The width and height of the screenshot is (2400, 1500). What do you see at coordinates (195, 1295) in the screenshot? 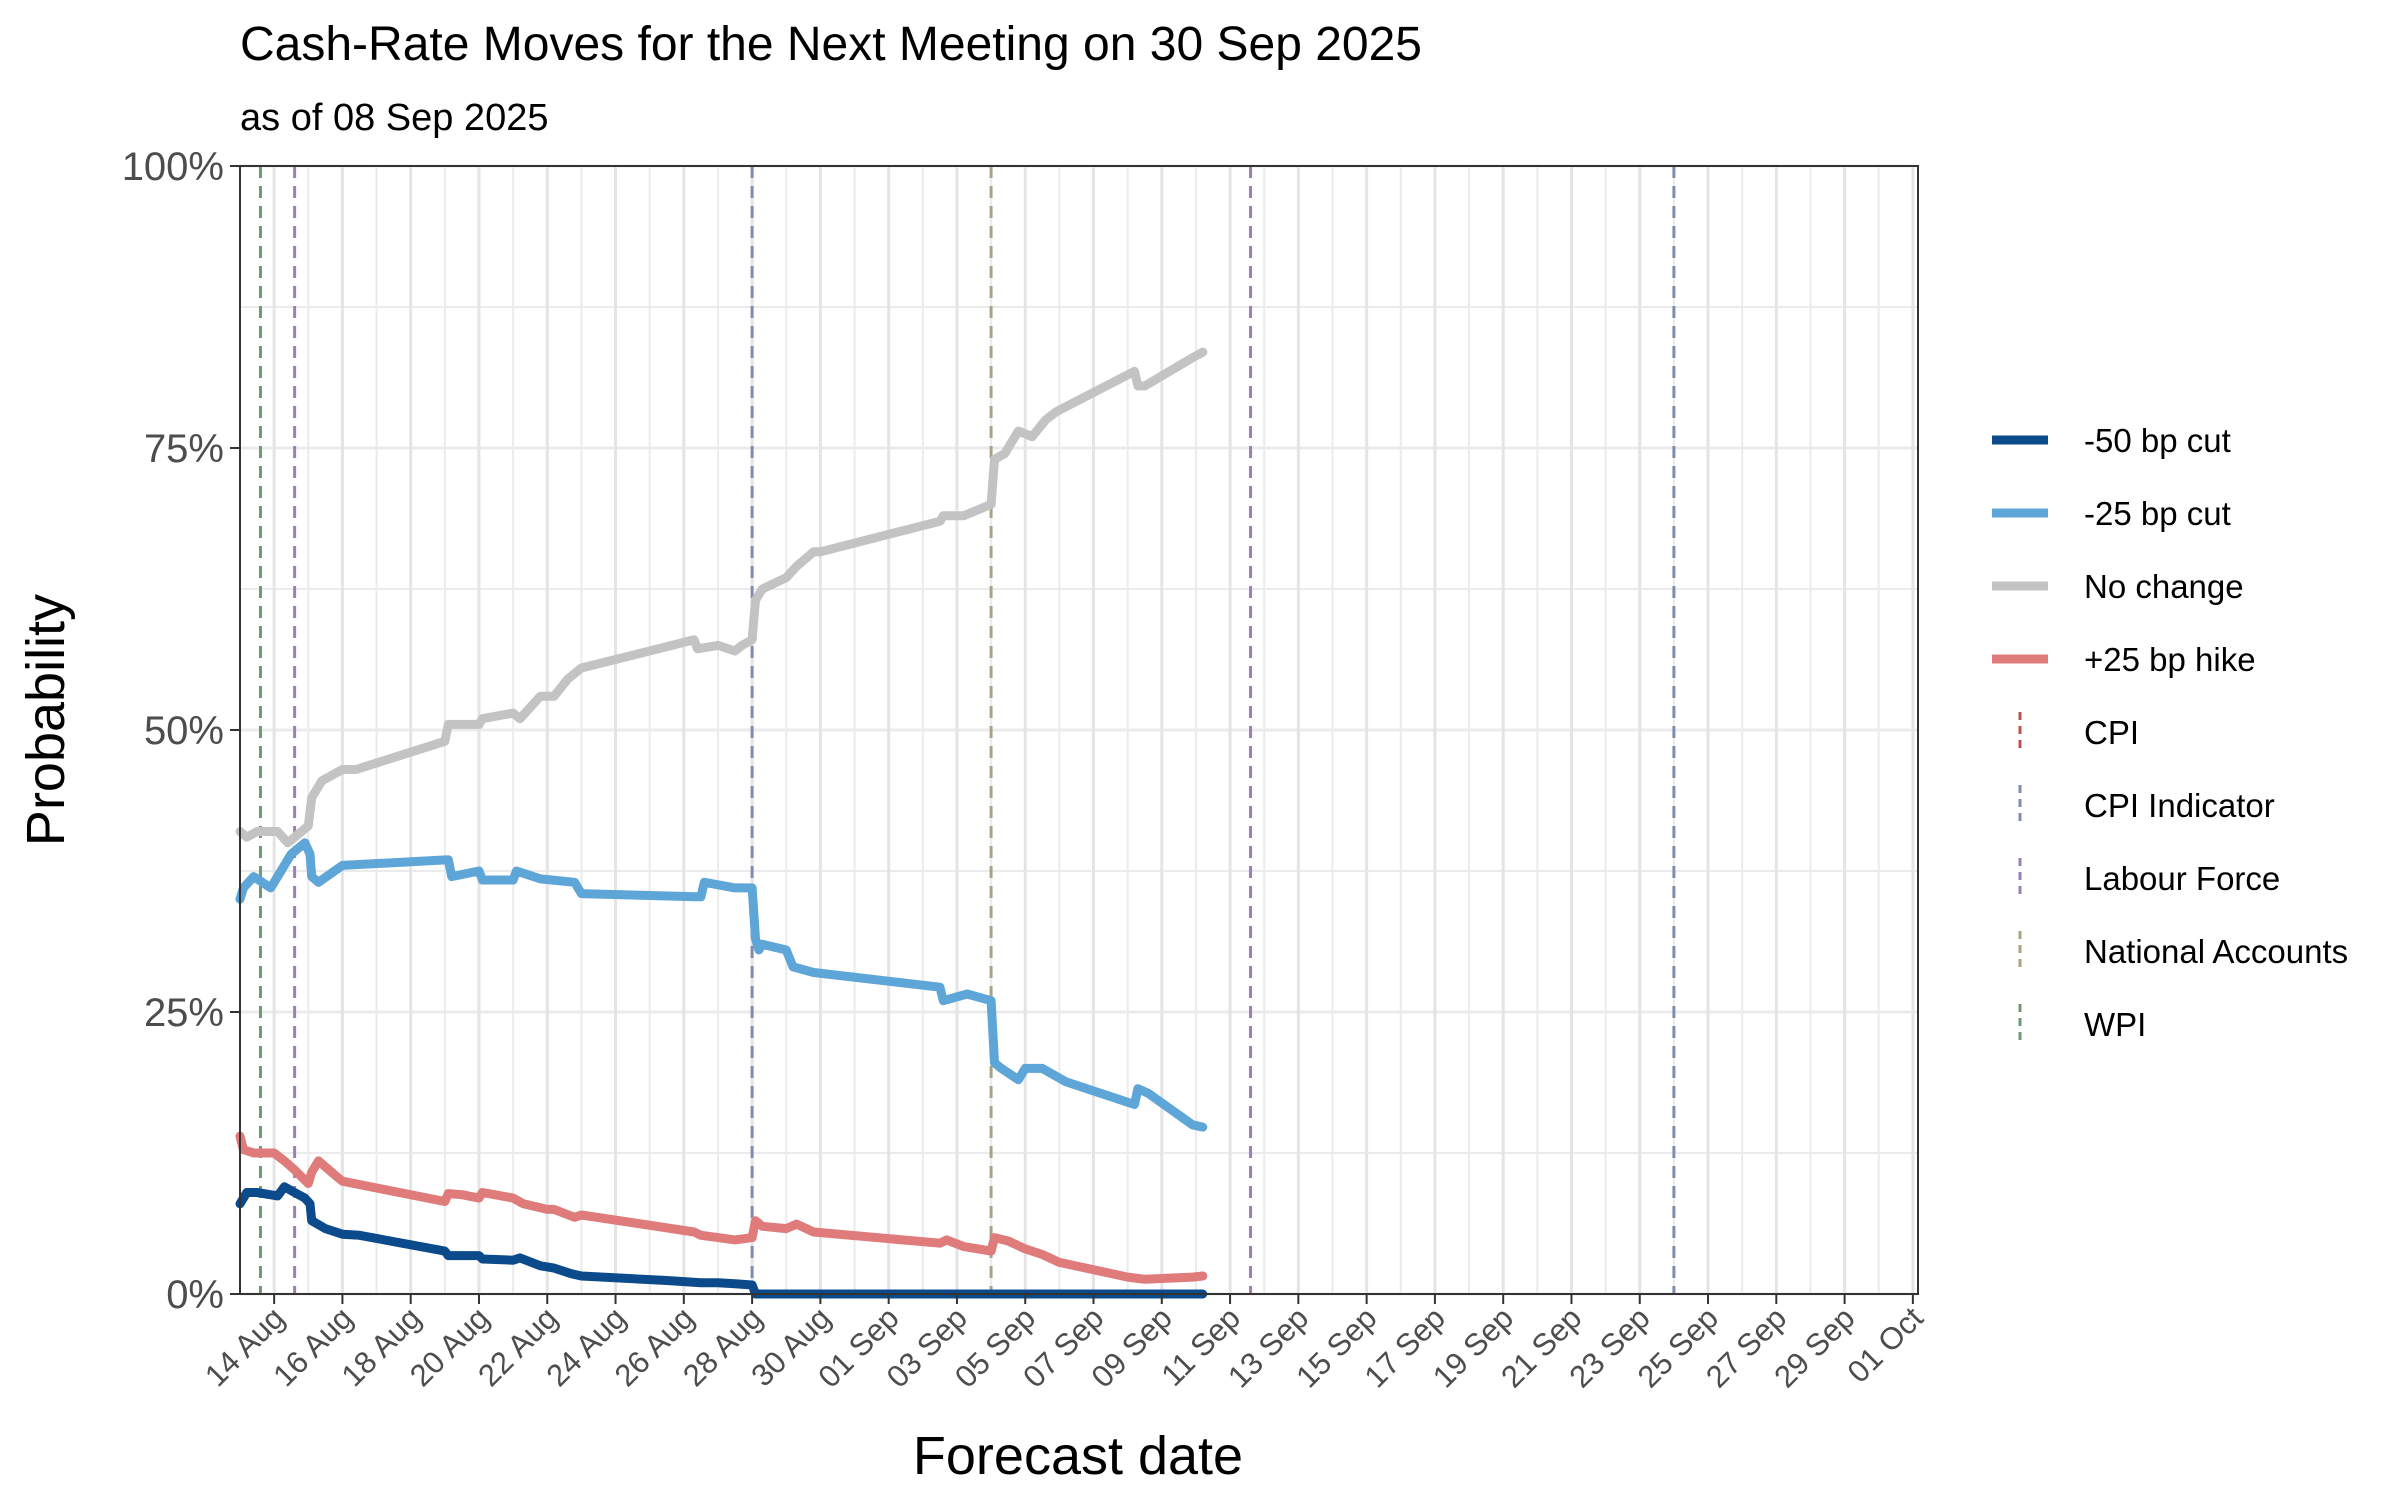
I see `y-tick-label: 0%` at bounding box center [195, 1295].